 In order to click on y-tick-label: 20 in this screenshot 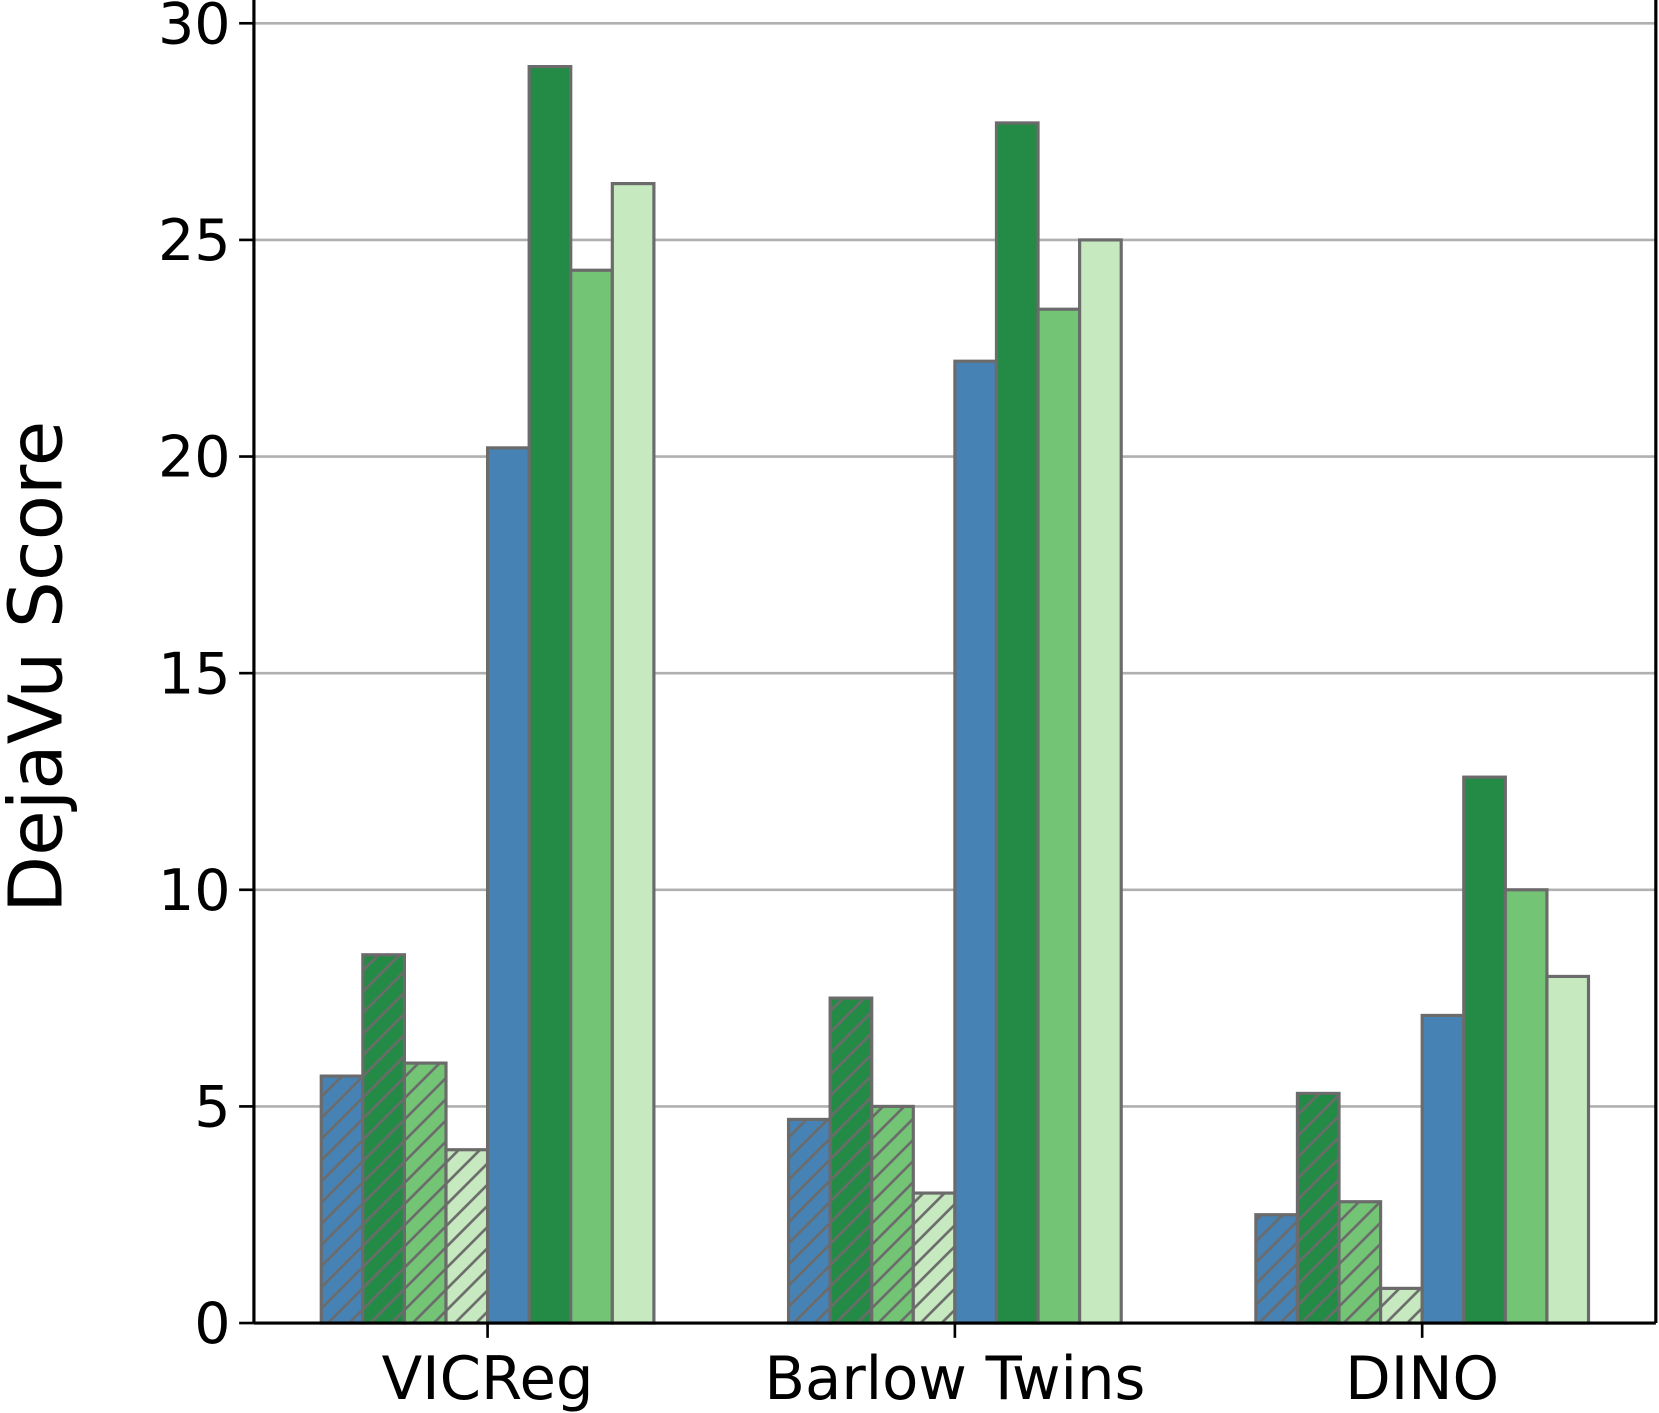, I will do `click(194, 458)`.